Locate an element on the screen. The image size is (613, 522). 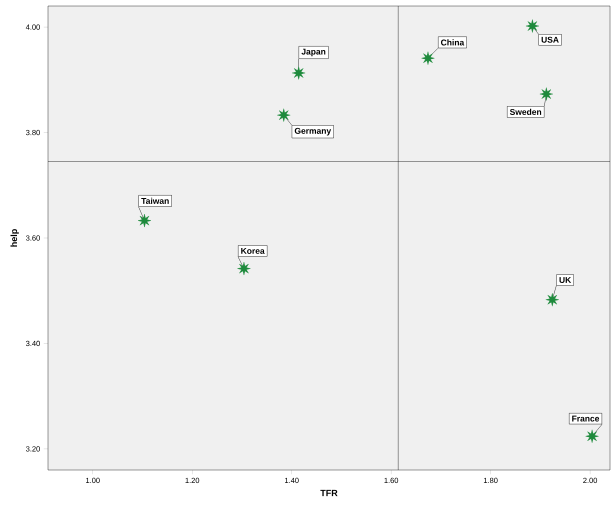
annotation: USA is located at coordinates (550, 39).